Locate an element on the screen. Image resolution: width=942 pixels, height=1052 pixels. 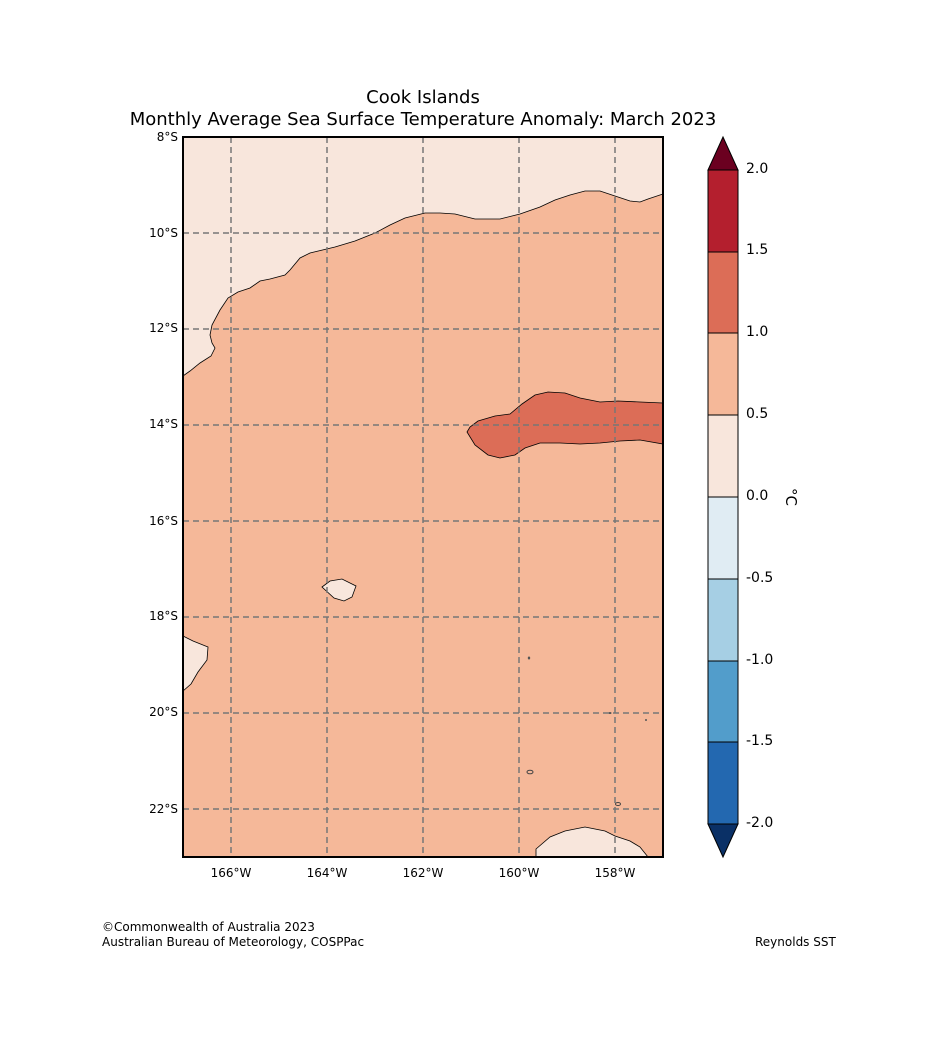
colorbar-tick-label: -2.0 is located at coordinates (760, 823).